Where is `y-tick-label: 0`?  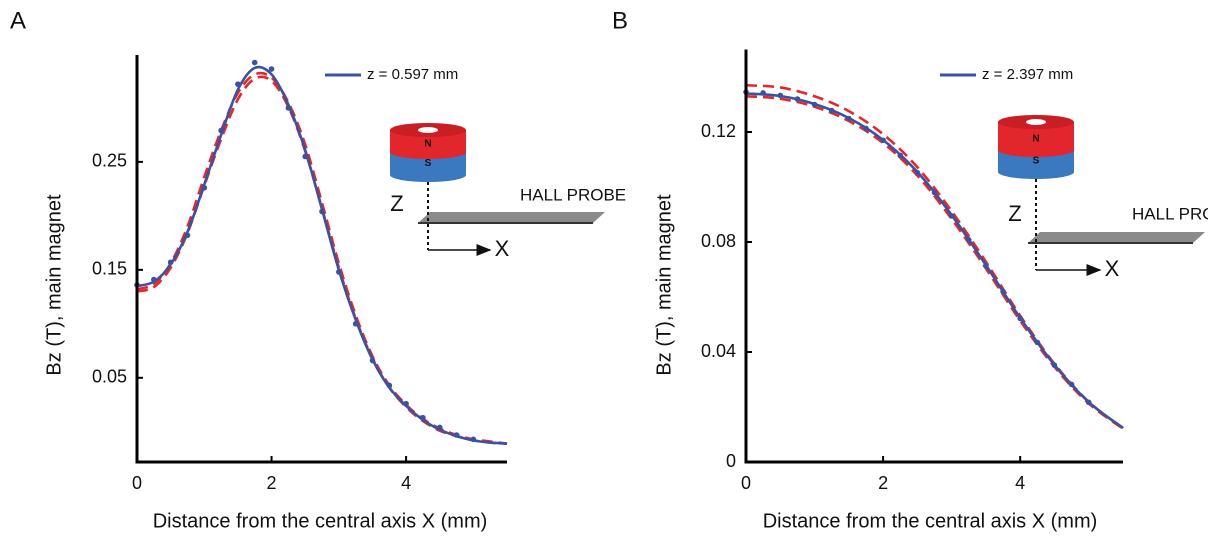 y-tick-label: 0 is located at coordinates (731, 461).